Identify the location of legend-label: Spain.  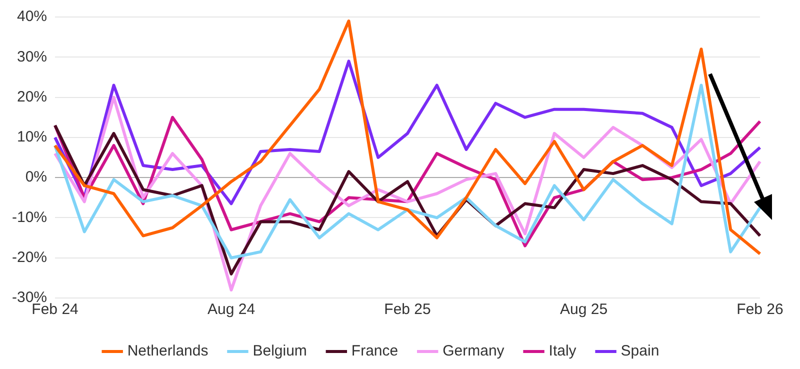
(640, 351).